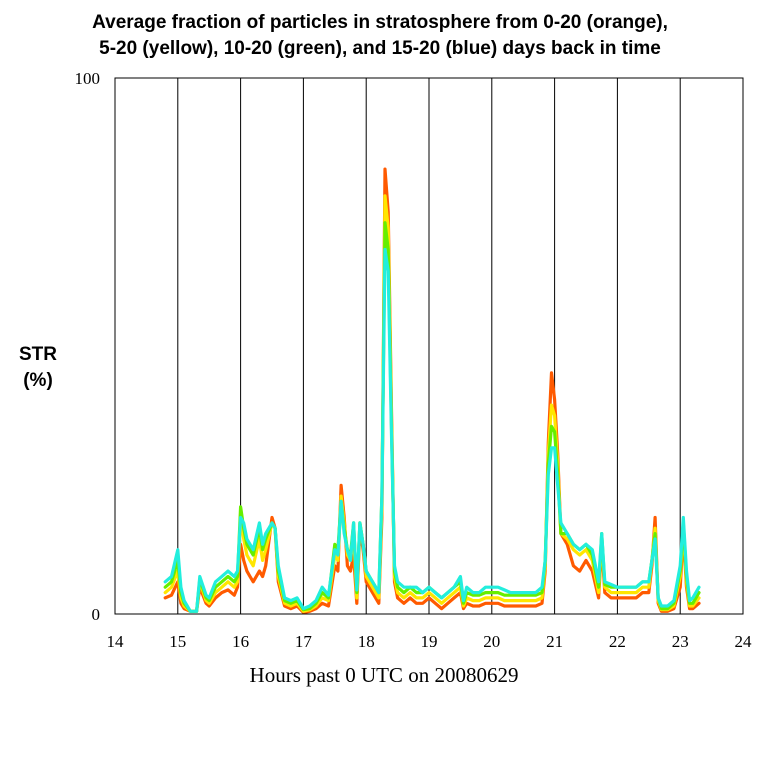 This screenshot has height=768, width=768. Describe the element at coordinates (366, 641) in the screenshot. I see `x-tick-label: 18` at that location.